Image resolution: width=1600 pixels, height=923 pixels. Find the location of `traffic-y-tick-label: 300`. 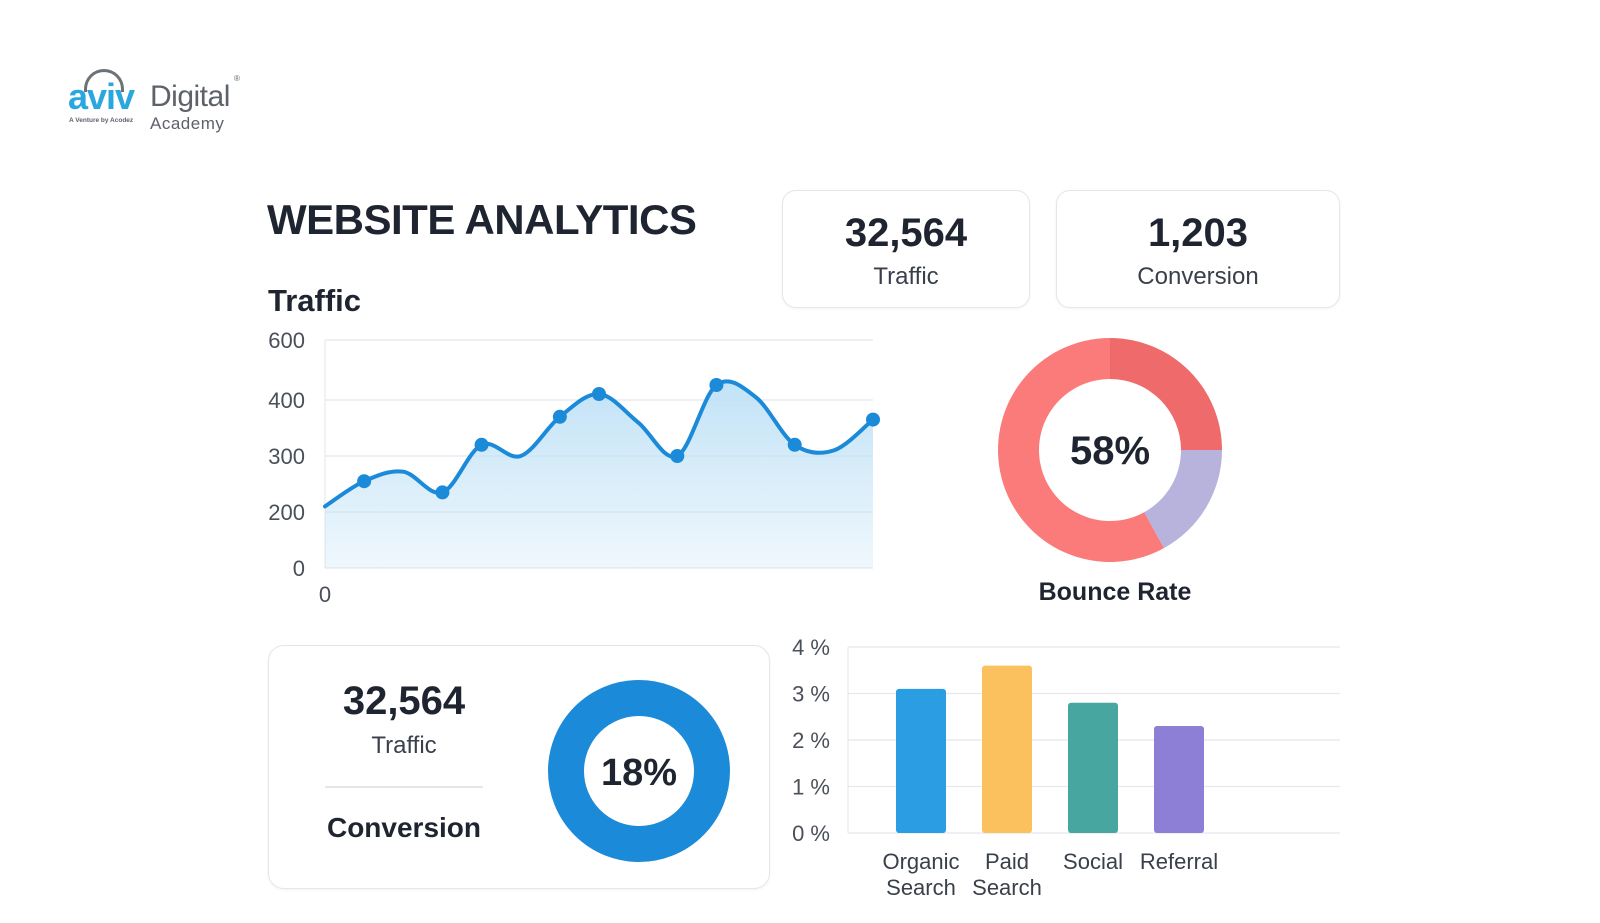

traffic-y-tick-label: 300 is located at coordinates (286, 456).